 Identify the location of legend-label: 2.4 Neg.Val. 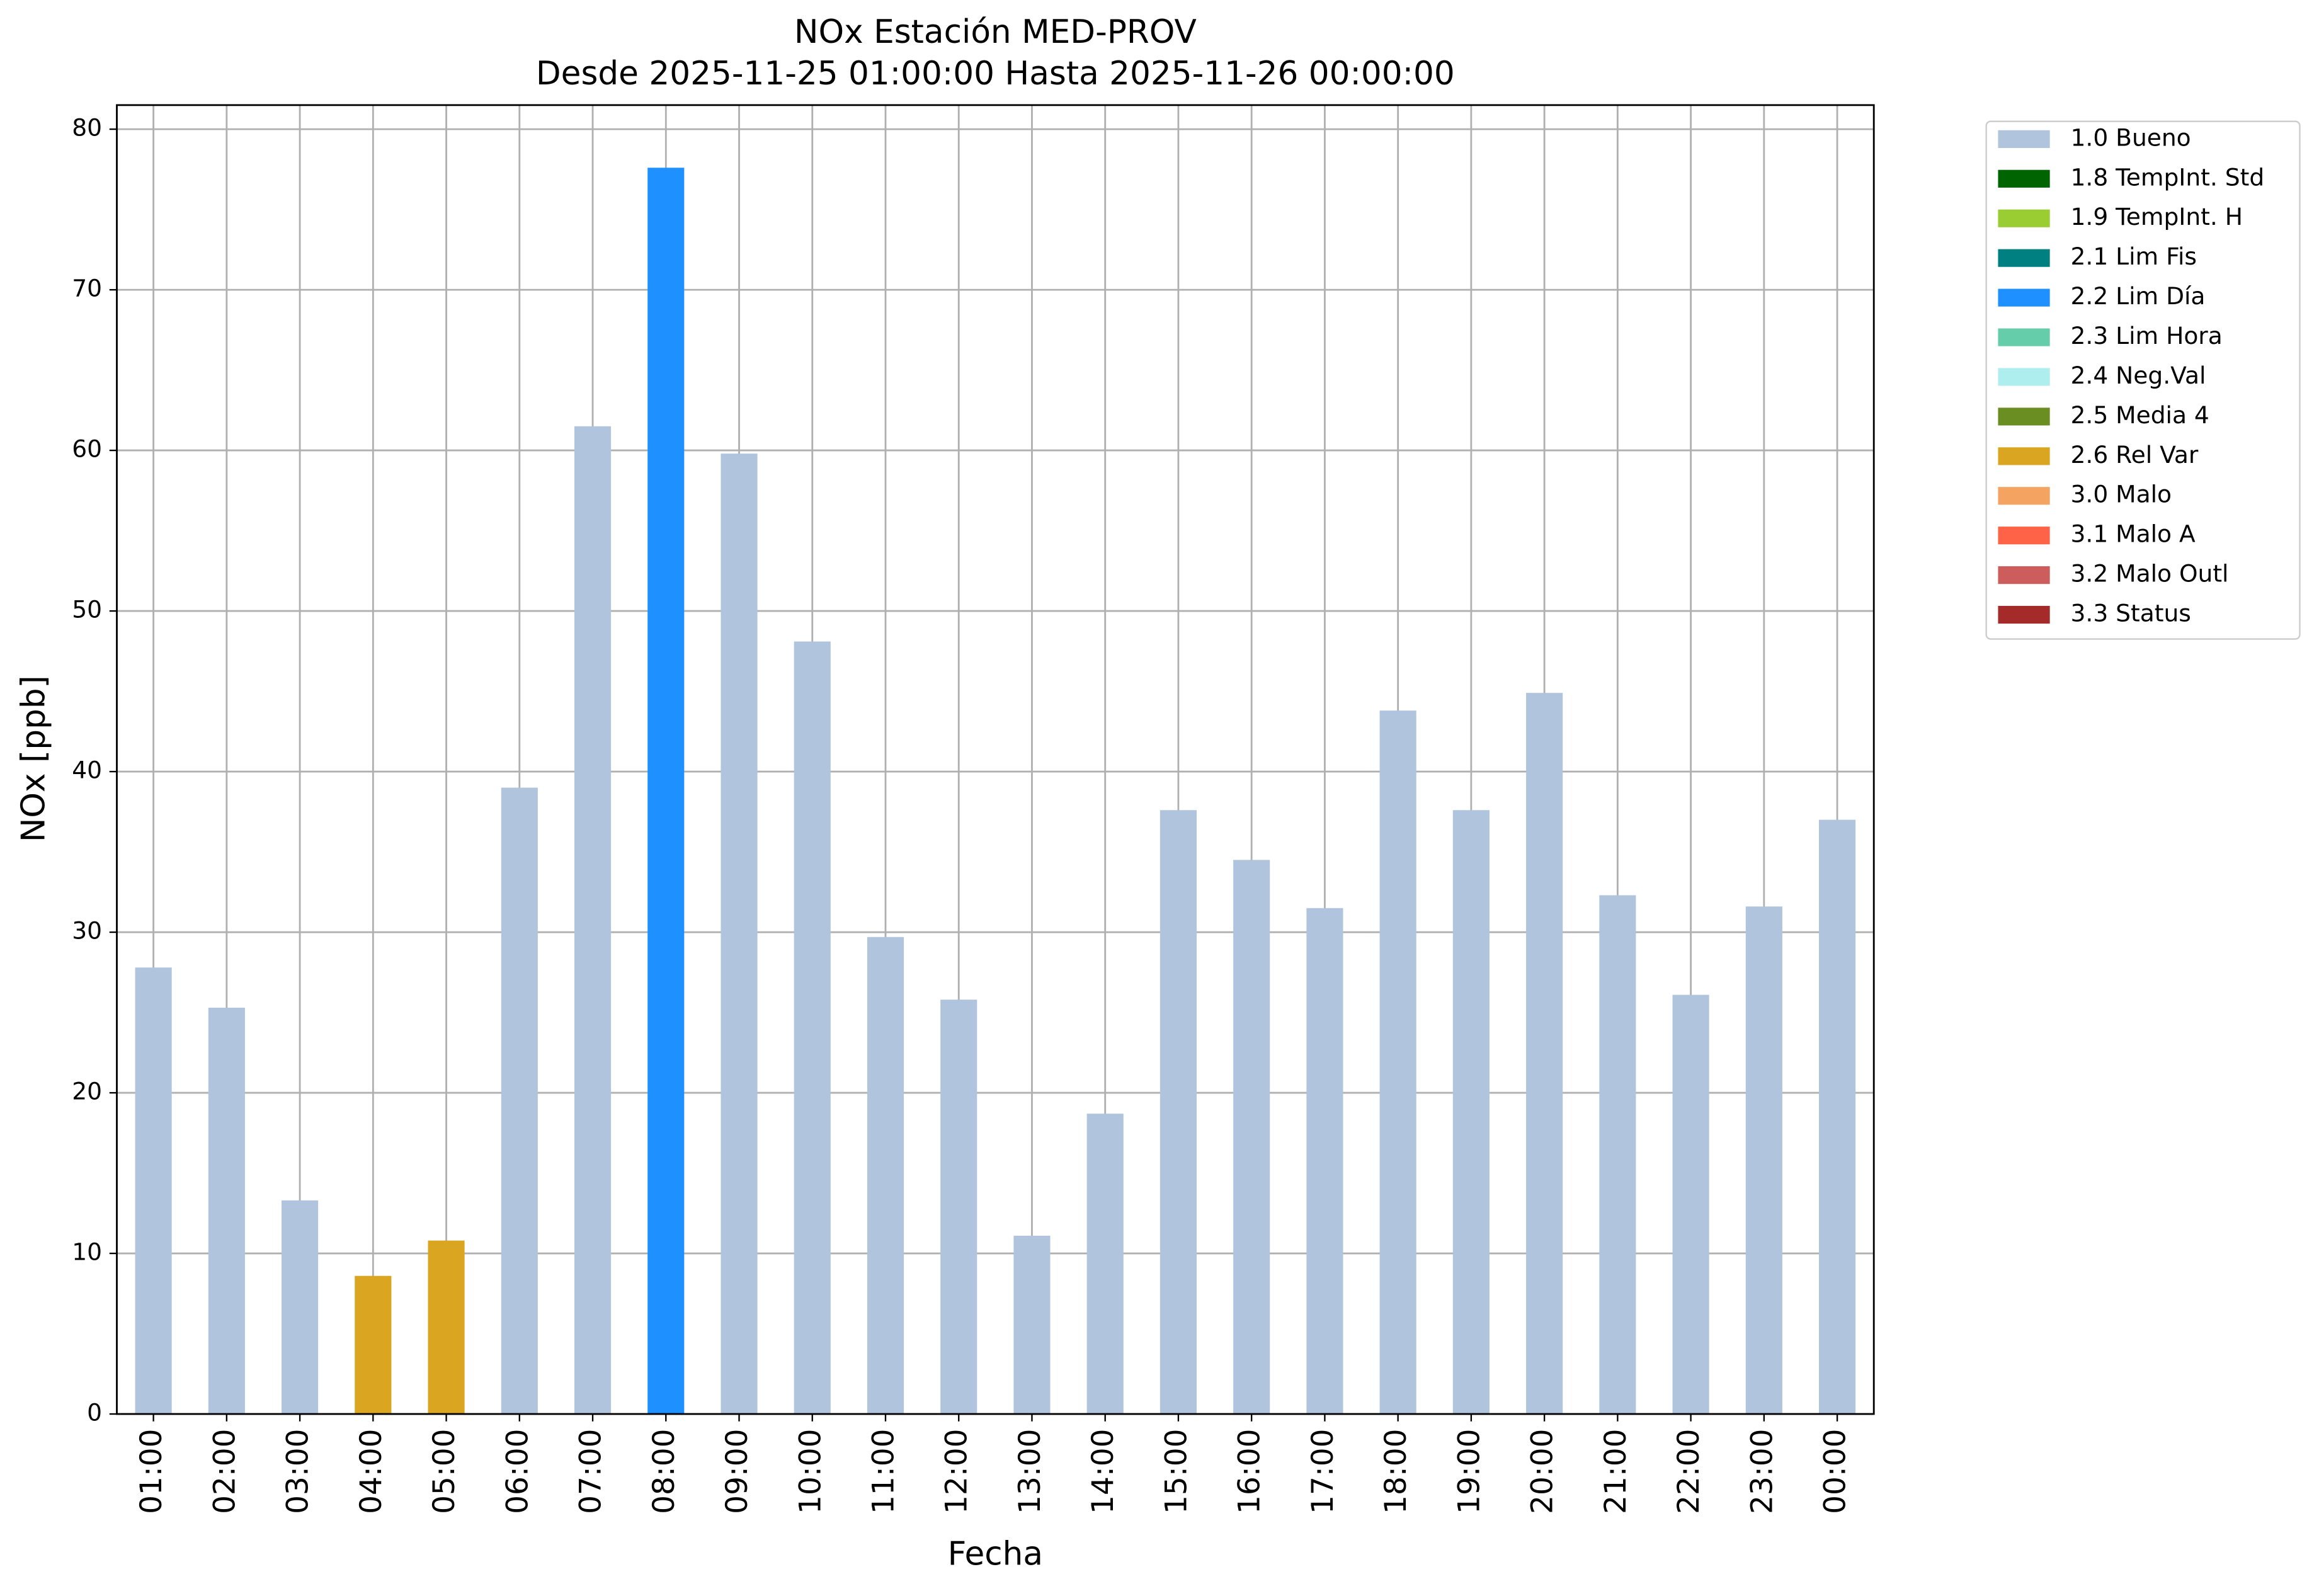
(2138, 375).